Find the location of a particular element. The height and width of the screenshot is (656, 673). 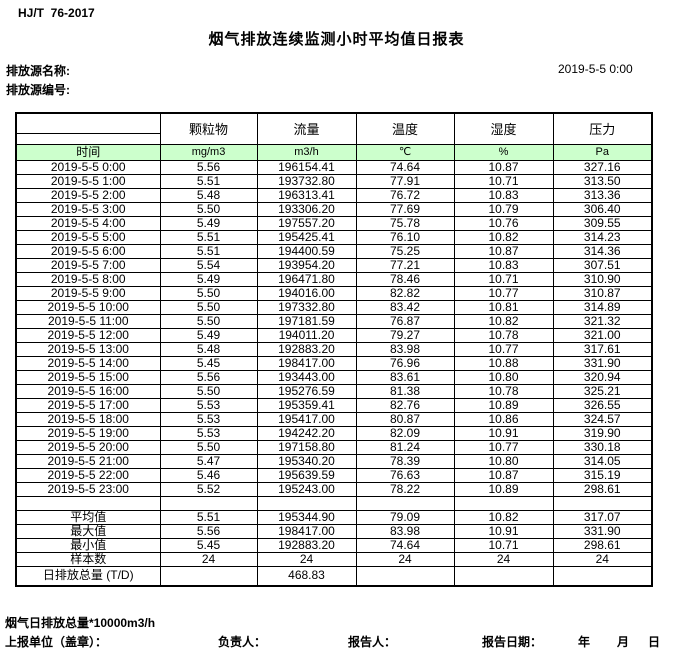

value-cell: 196154.41 is located at coordinates (306, 167).